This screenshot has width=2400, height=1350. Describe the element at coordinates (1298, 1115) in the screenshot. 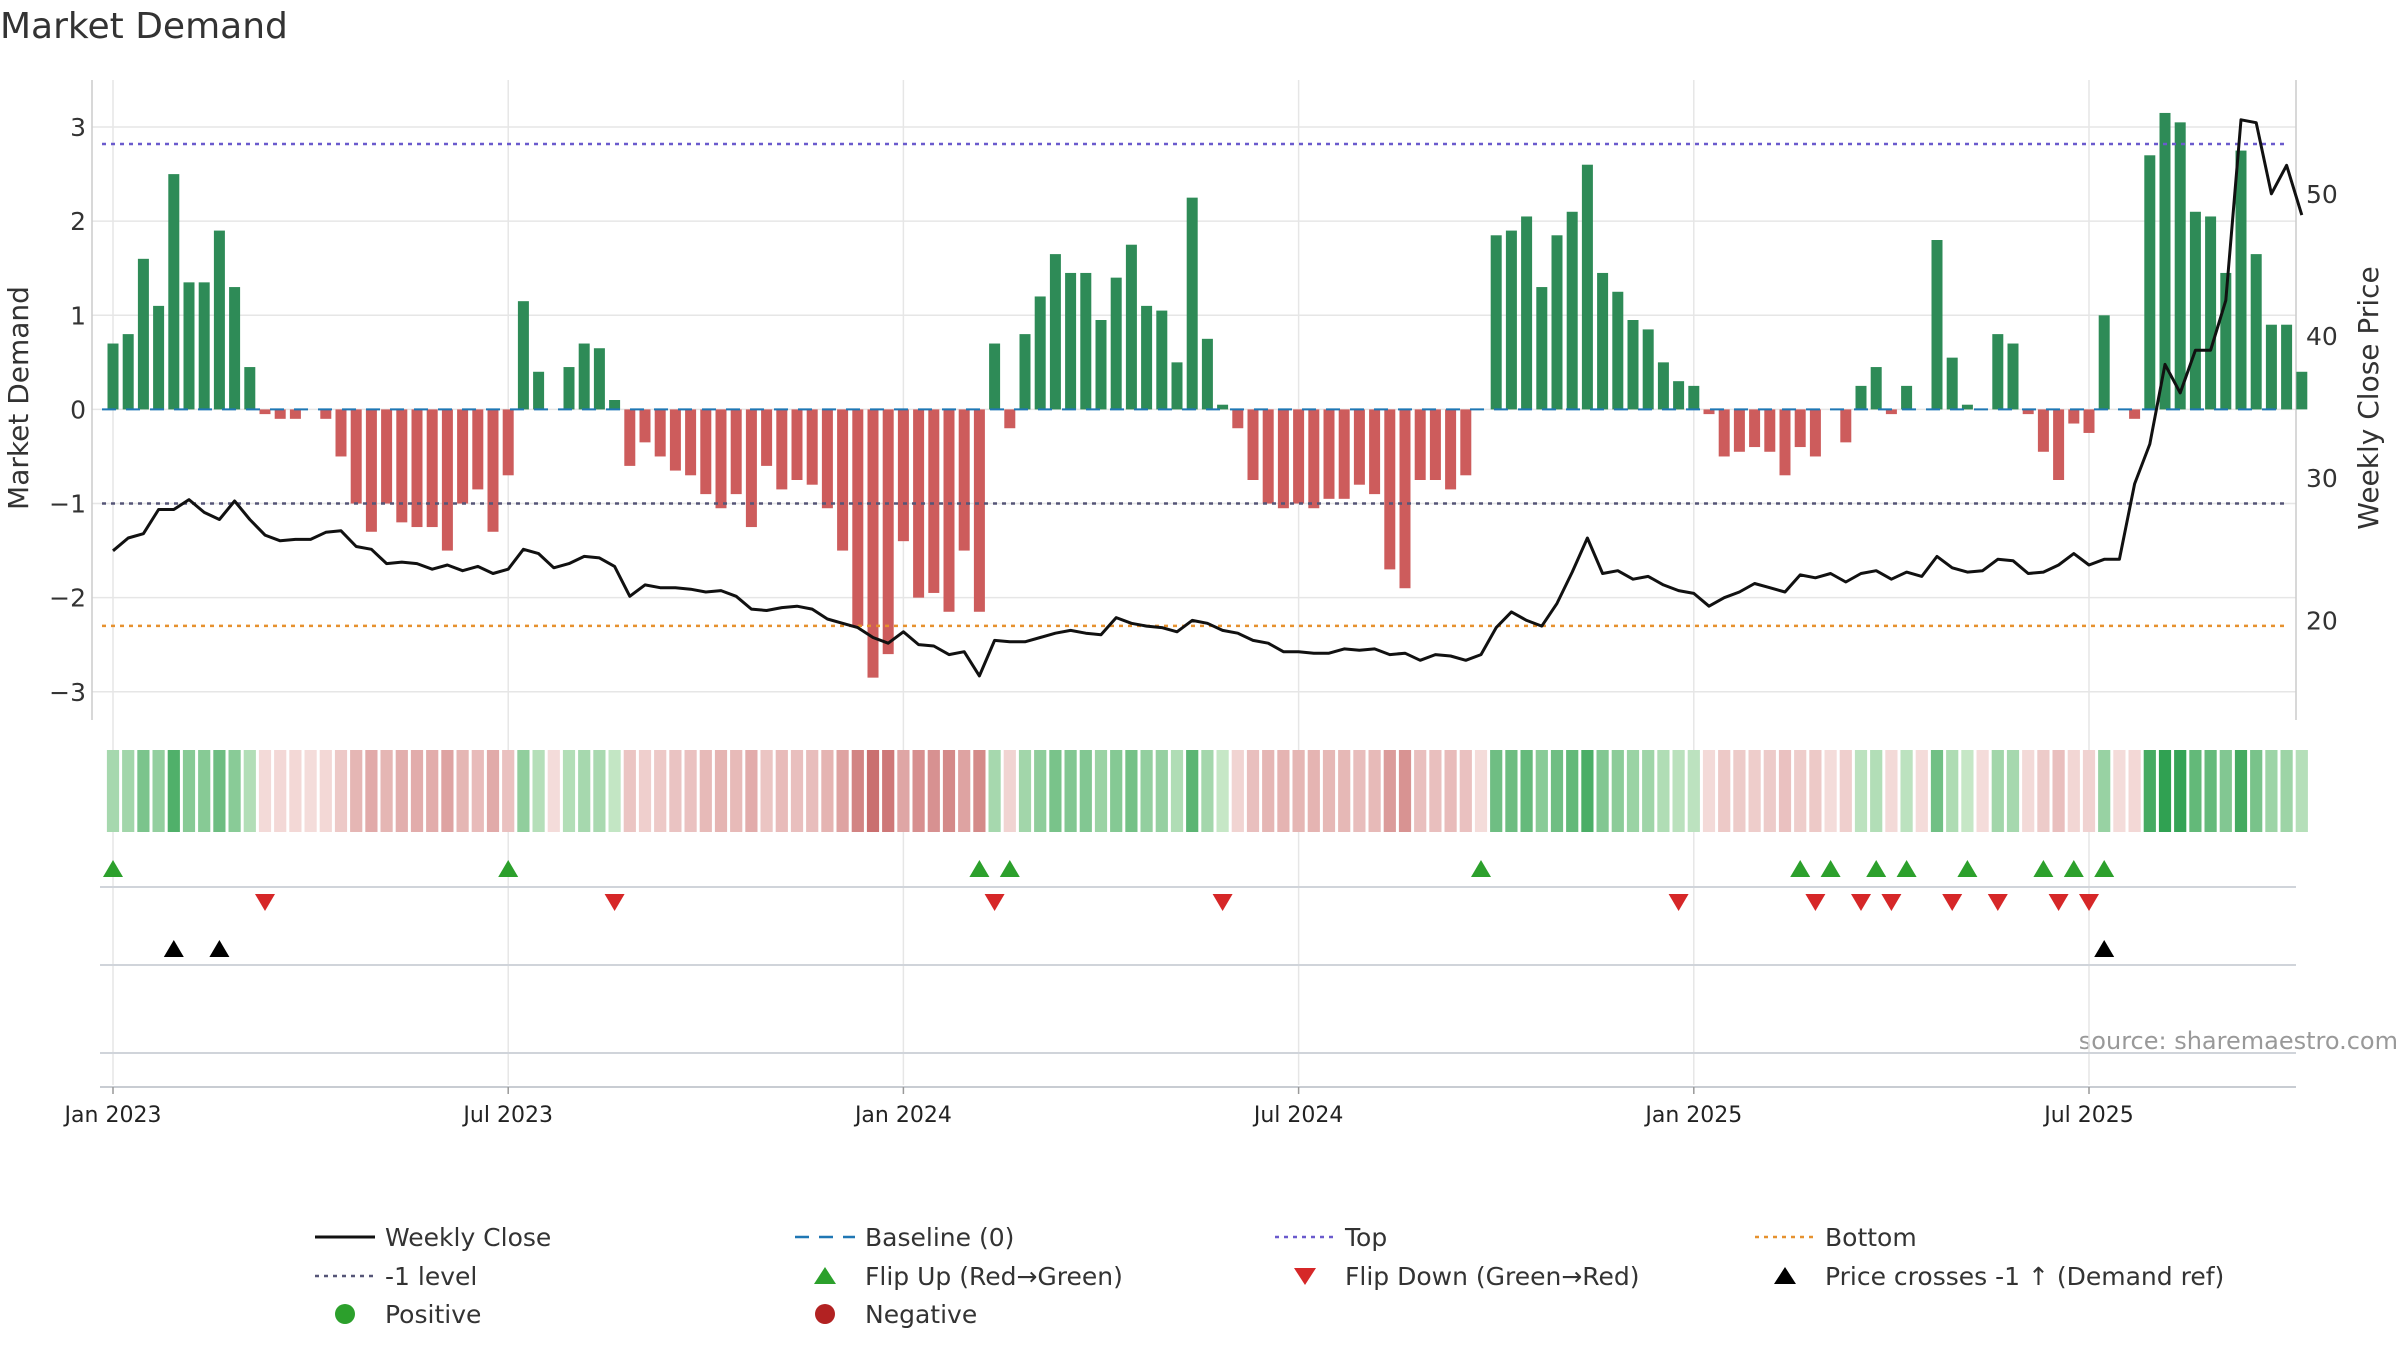

I see `x-tick-label: Jul 2024` at that location.